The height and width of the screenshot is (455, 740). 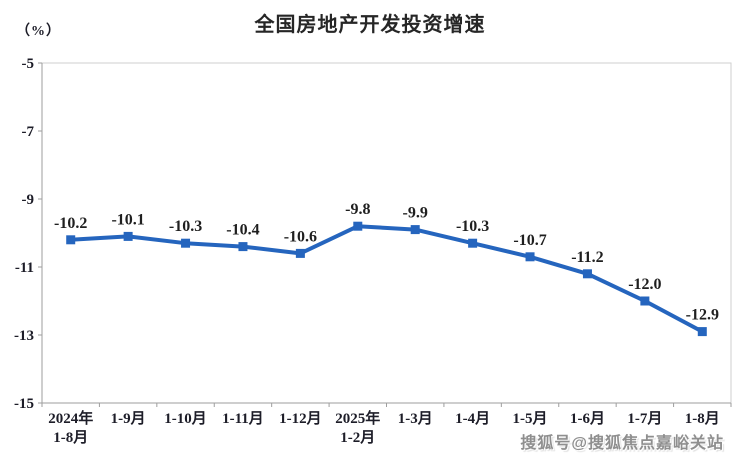 What do you see at coordinates (622, 443) in the screenshot?
I see `watermark: 搜狐号@搜狐焦点嘉峪关站` at bounding box center [622, 443].